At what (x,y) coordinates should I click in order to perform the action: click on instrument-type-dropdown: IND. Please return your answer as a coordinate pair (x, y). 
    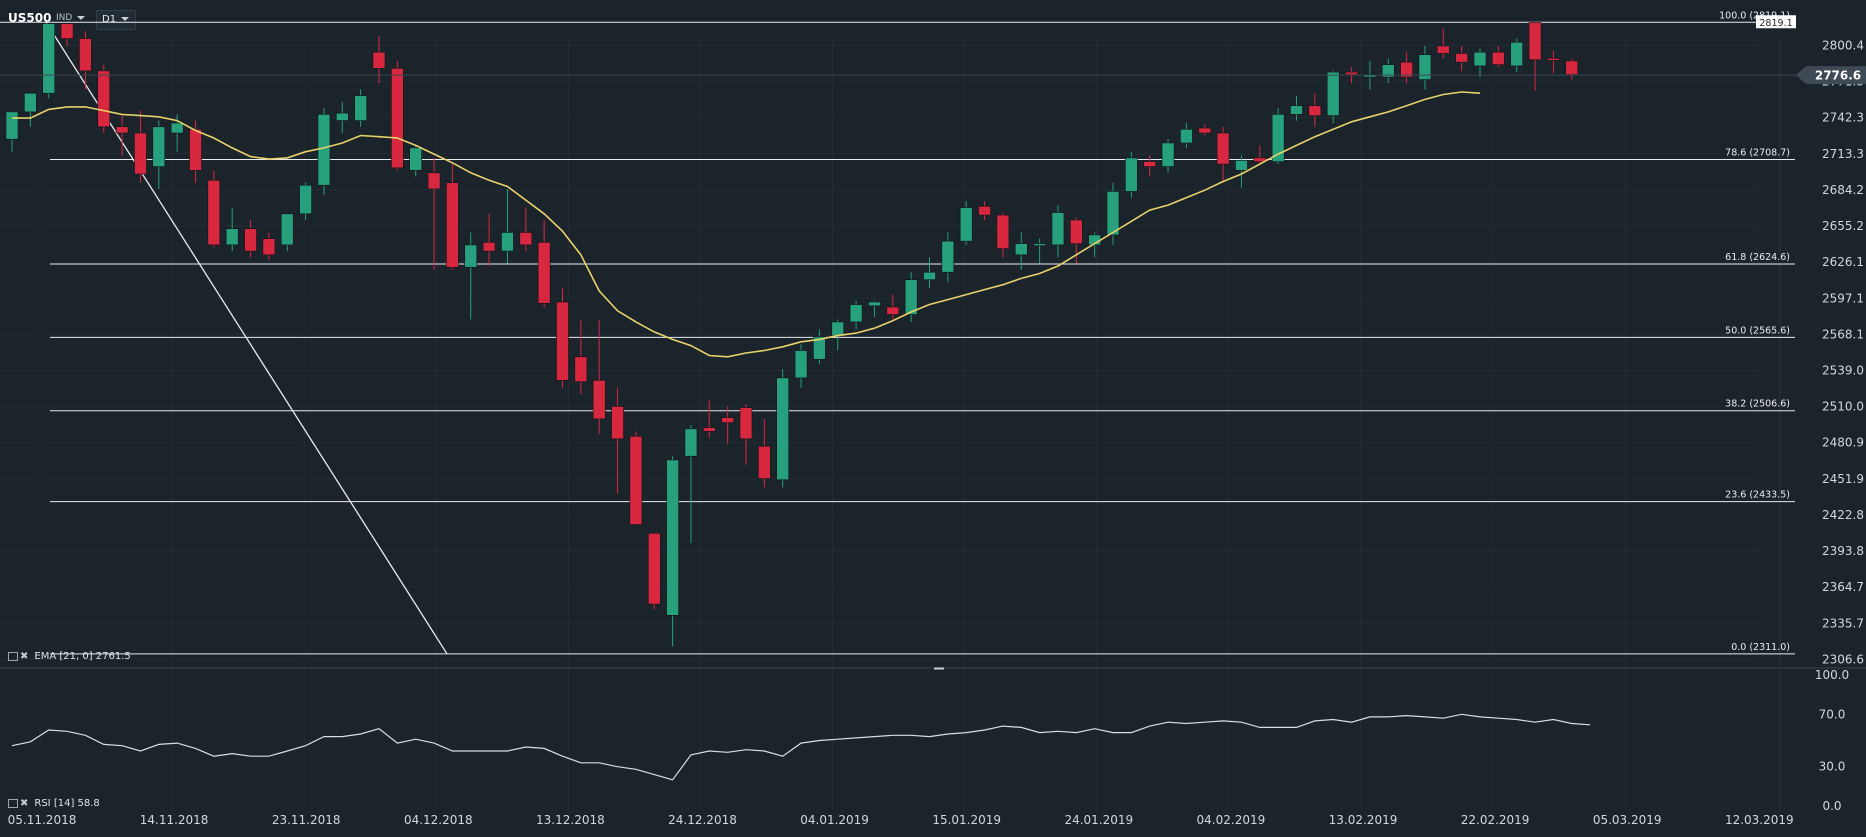
    Looking at the image, I should click on (71, 18).